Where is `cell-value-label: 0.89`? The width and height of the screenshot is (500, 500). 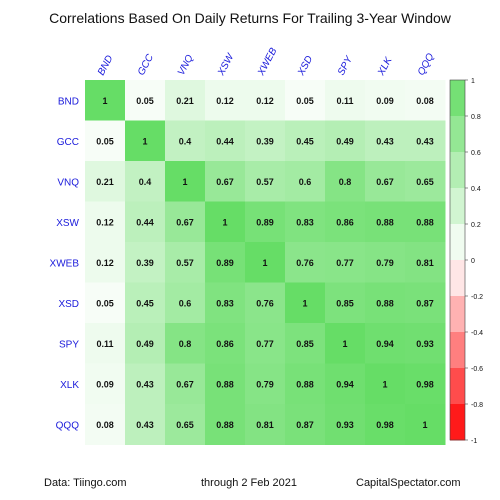 cell-value-label: 0.89 is located at coordinates (265, 222).